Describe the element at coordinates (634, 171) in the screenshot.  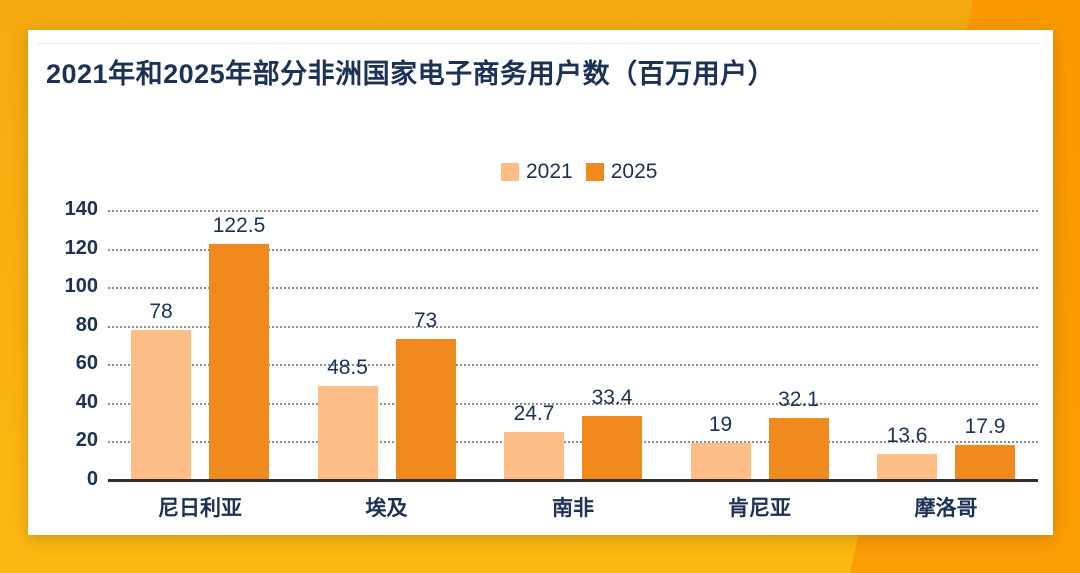
I see `legend-label-2025: 2025` at that location.